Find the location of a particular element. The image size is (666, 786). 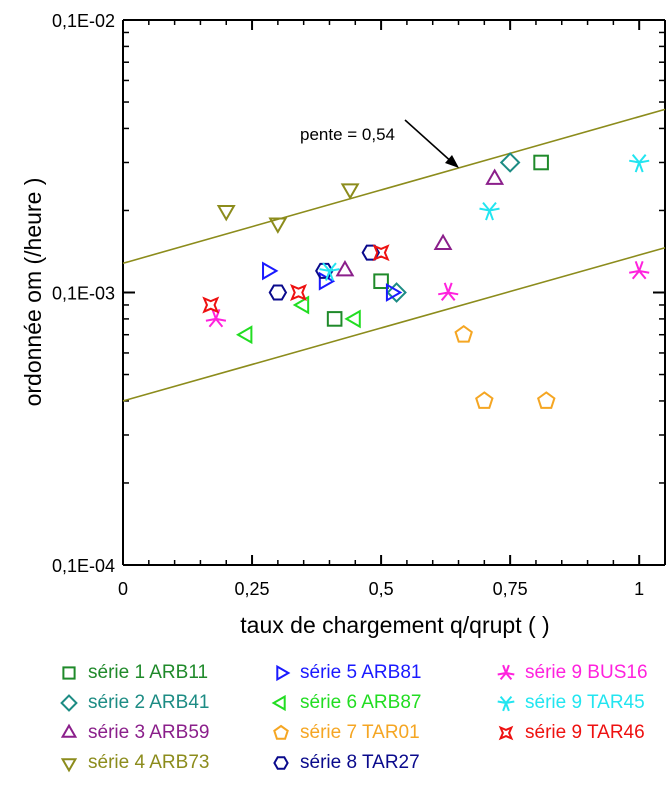

legend-item: série 8 TAR27 is located at coordinates (345, 763).